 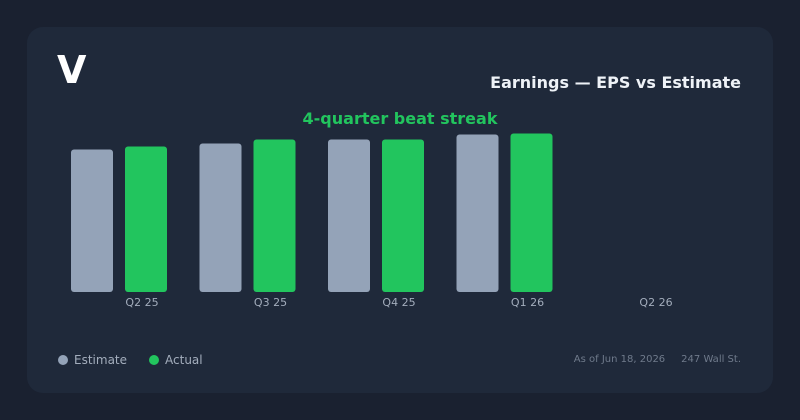 I want to click on x-tick-label: Q2 25, so click(x=141, y=302).